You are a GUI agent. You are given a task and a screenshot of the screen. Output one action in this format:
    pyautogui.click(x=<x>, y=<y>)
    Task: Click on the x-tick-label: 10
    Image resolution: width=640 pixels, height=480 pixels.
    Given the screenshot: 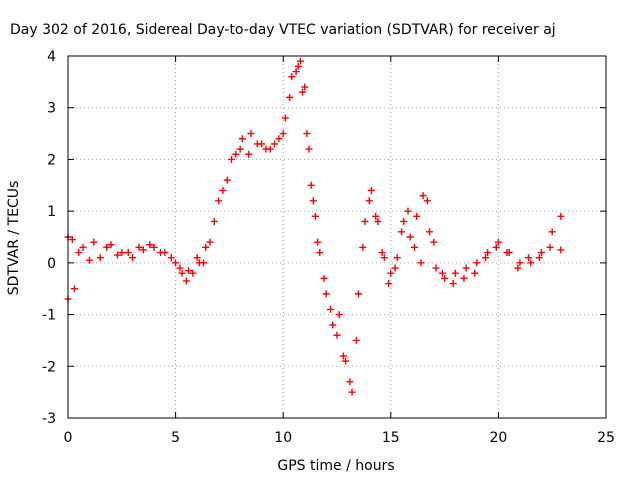 What is the action you would take?
    pyautogui.click(x=283, y=438)
    